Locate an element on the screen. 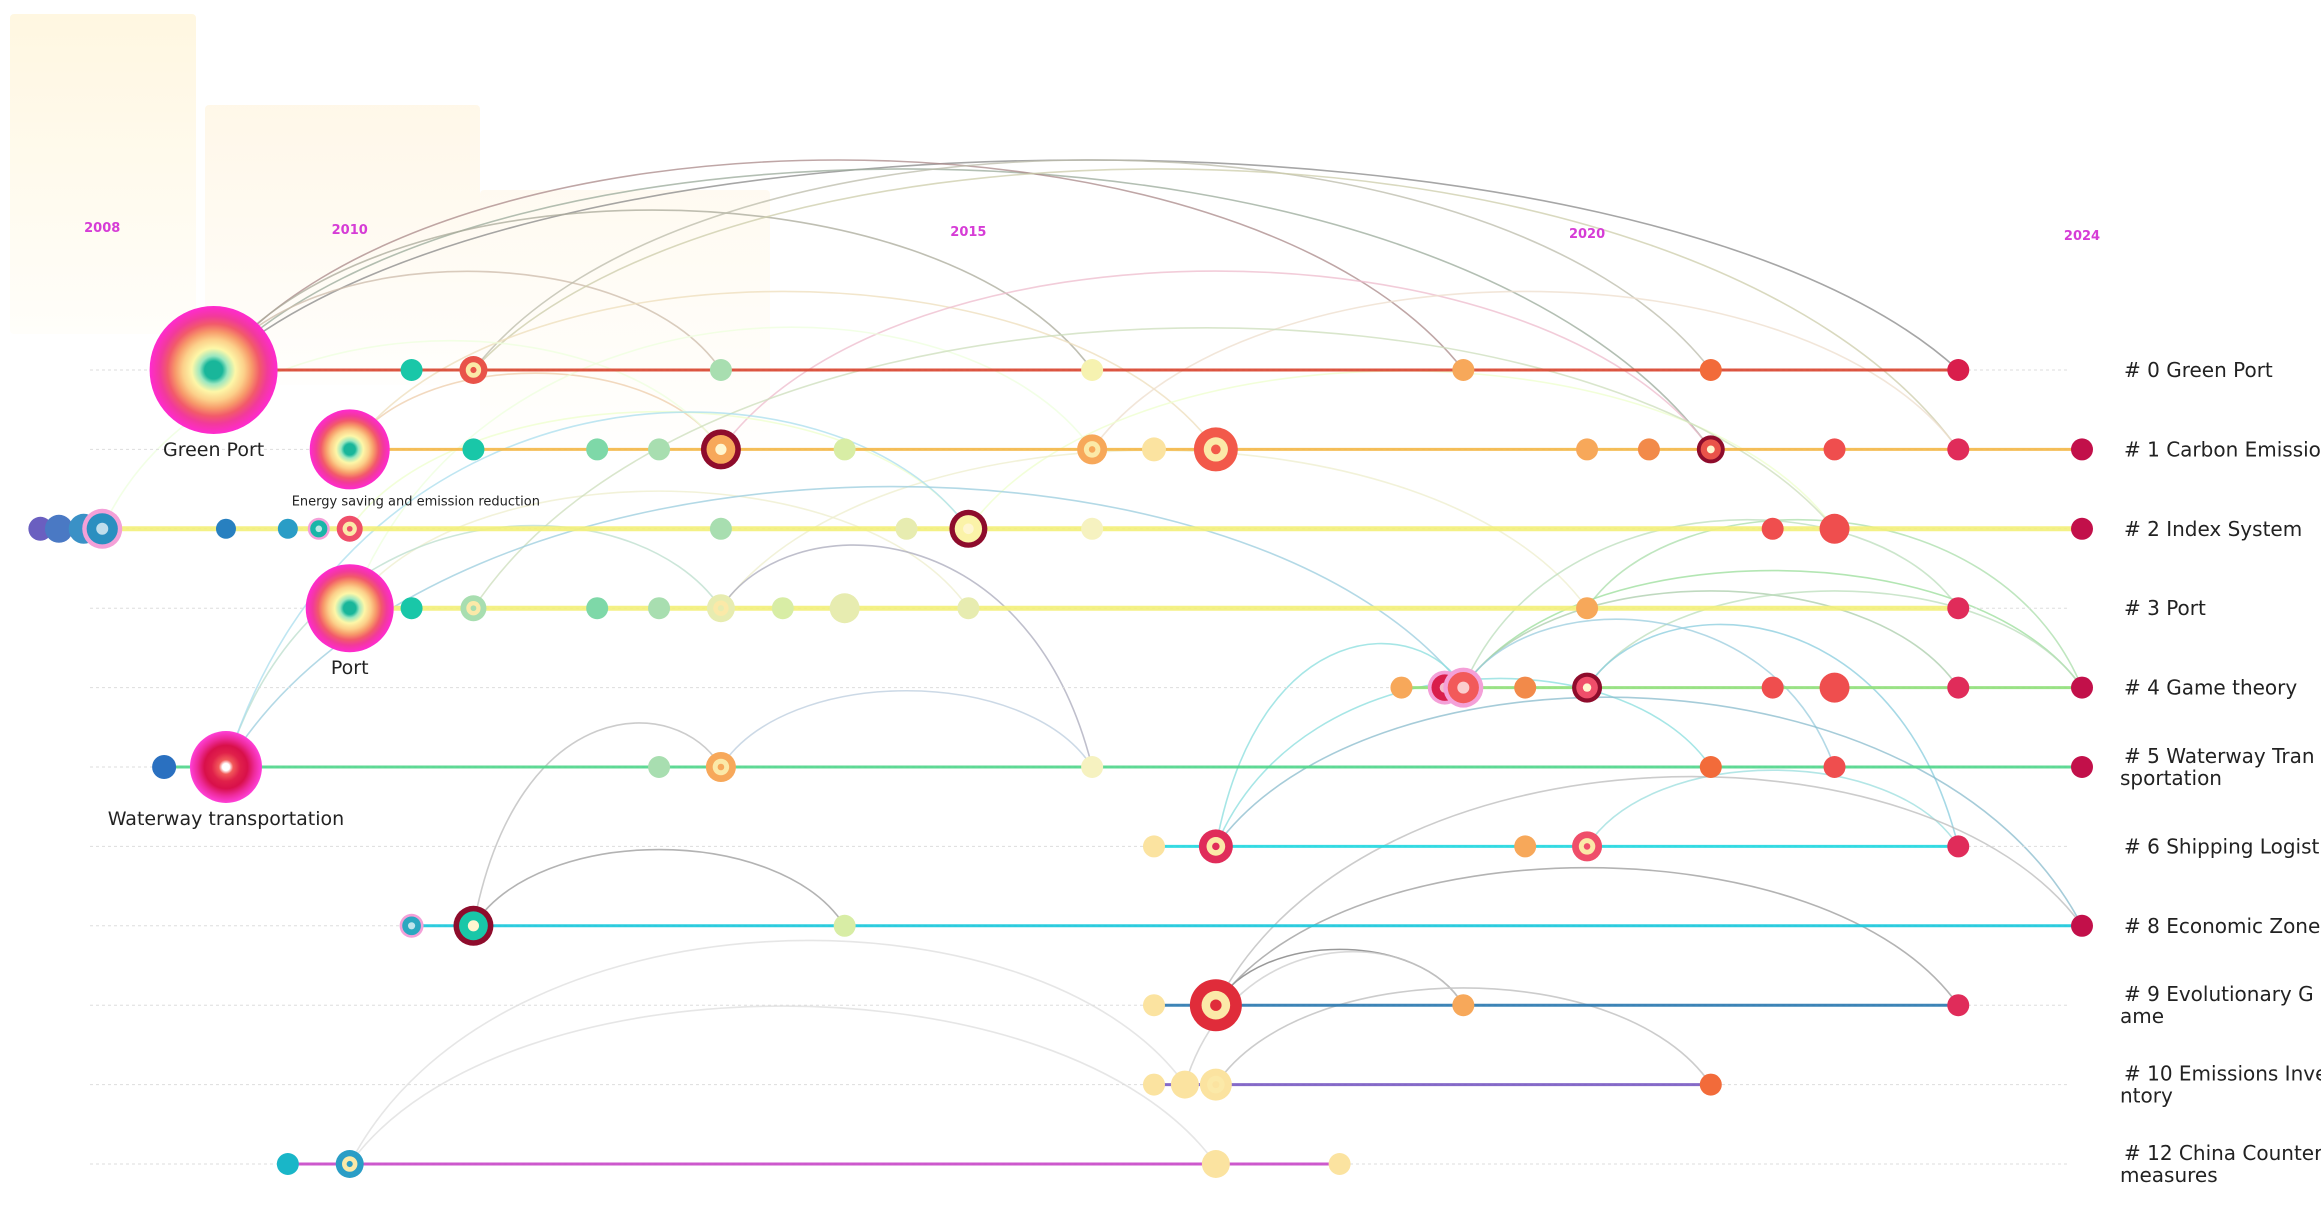  cluster-label-line: # 1 Carbon Emissions is located at coordinates (2222, 449).